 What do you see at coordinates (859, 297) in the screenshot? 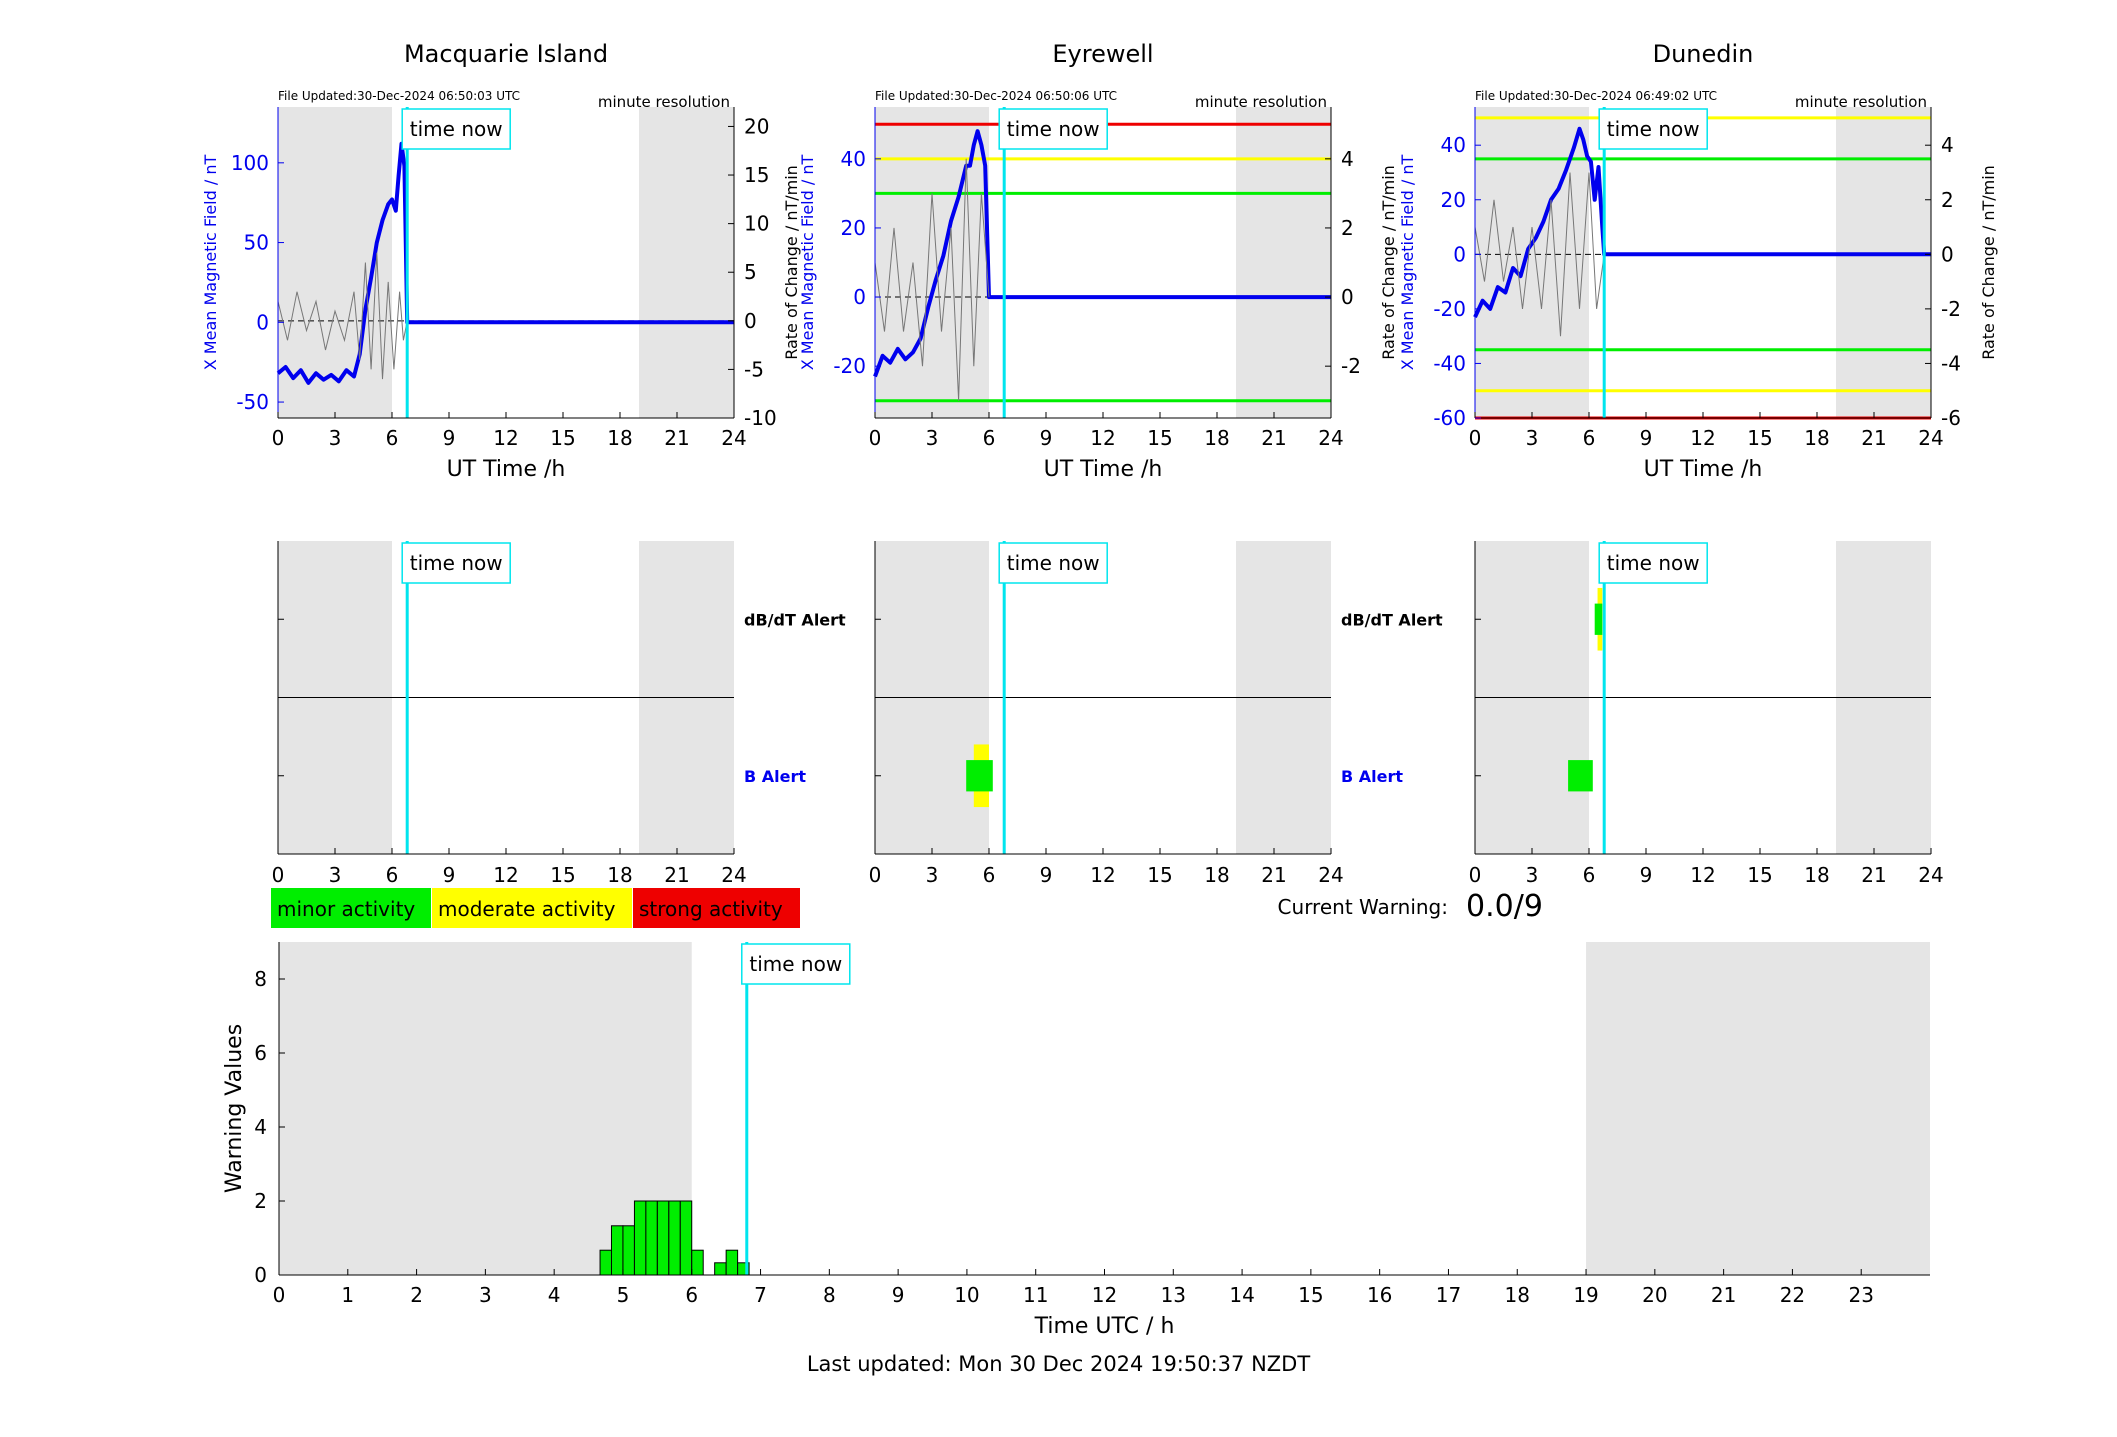
I see `y-left-tick-label: 0` at bounding box center [859, 297].